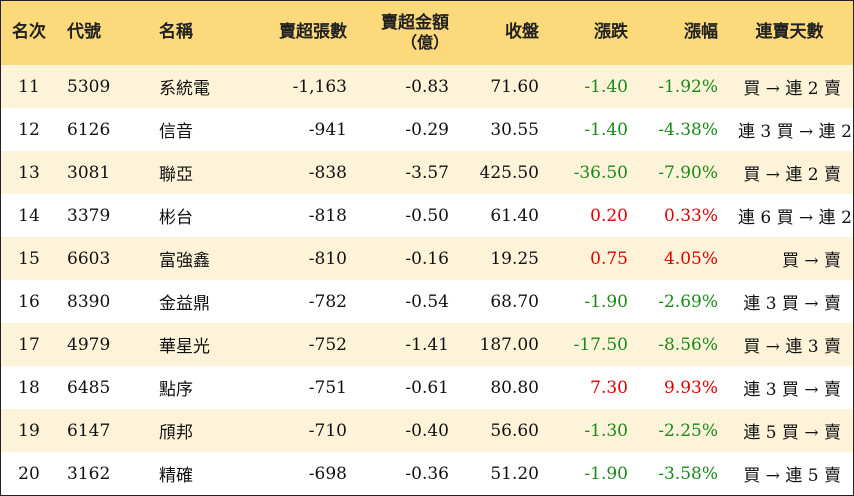 This screenshot has height=496, width=854. What do you see at coordinates (509, 344) in the screenshot?
I see `cell-close: 187.00` at bounding box center [509, 344].